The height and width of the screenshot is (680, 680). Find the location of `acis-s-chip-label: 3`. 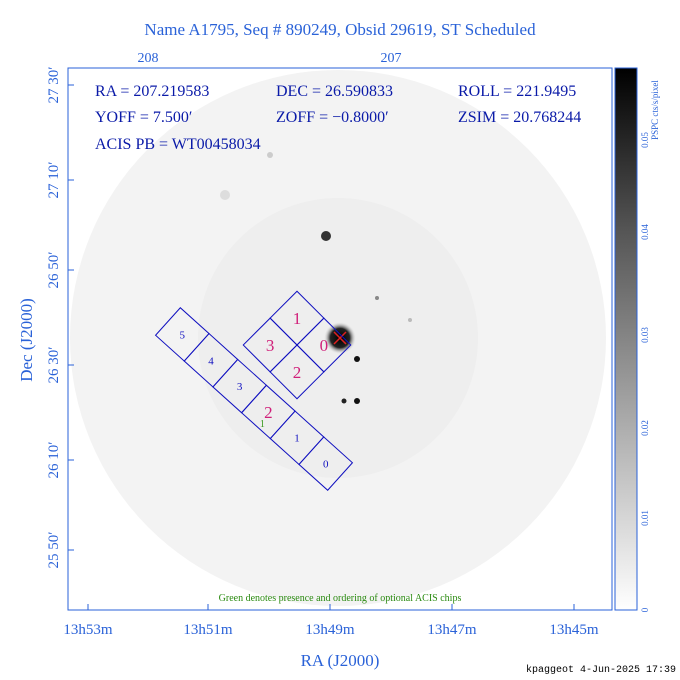

acis-s-chip-label: 3 is located at coordinates (240, 387).